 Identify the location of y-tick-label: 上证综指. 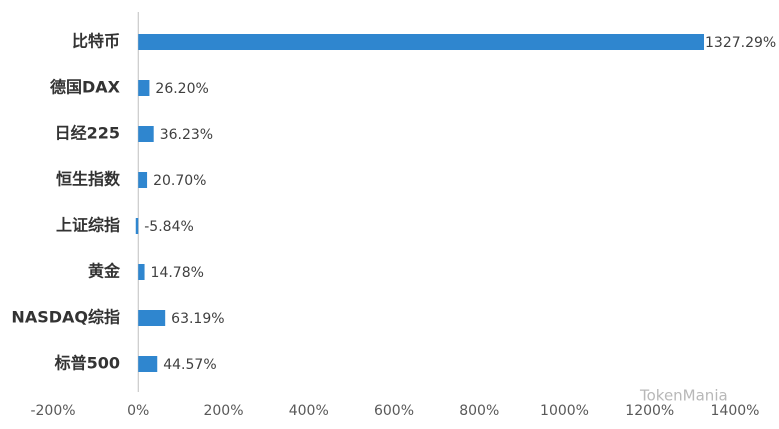
(88, 225).